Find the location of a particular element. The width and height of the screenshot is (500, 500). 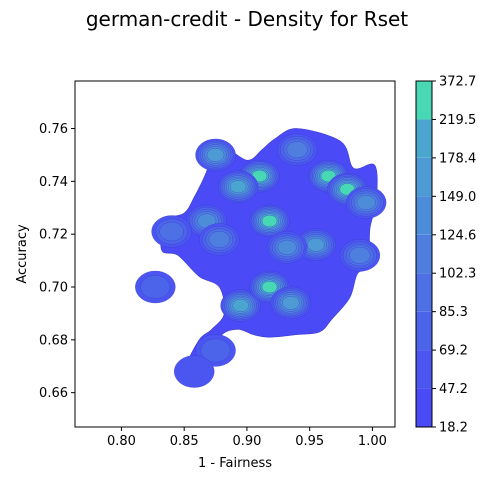

y-tick-label: 0.68 is located at coordinates (53, 340).